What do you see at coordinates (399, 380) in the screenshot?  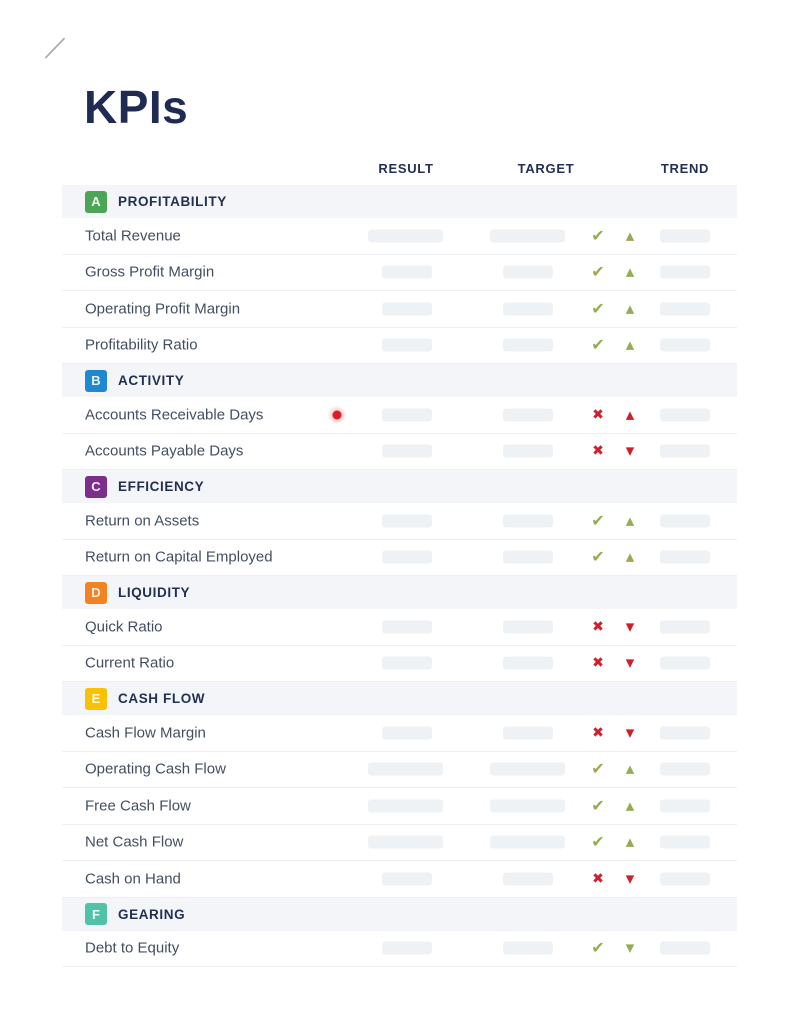 I see `section-header-activity: B ACTIVITY` at bounding box center [399, 380].